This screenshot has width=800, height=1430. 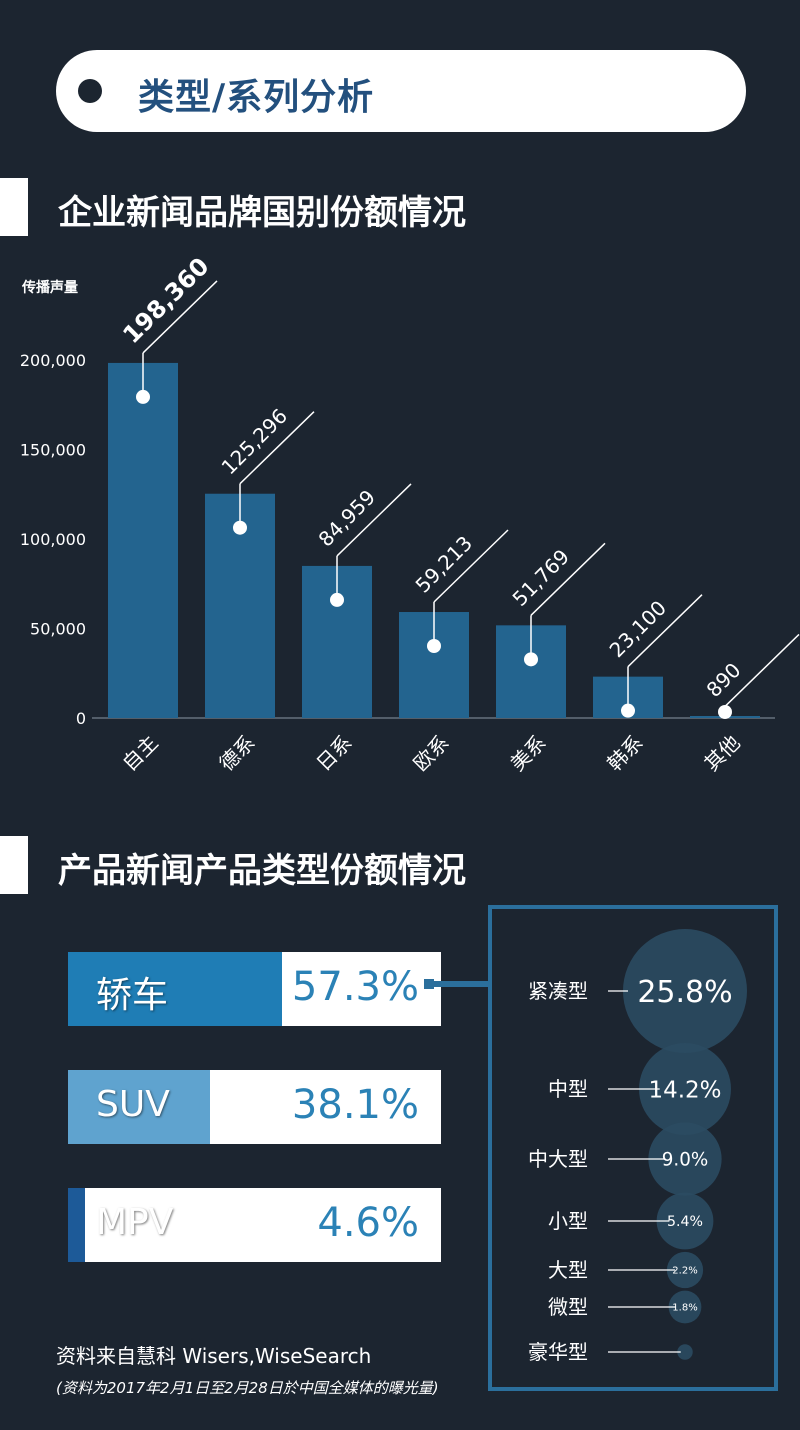 I want to click on category-label: 自主, so click(x=139, y=752).